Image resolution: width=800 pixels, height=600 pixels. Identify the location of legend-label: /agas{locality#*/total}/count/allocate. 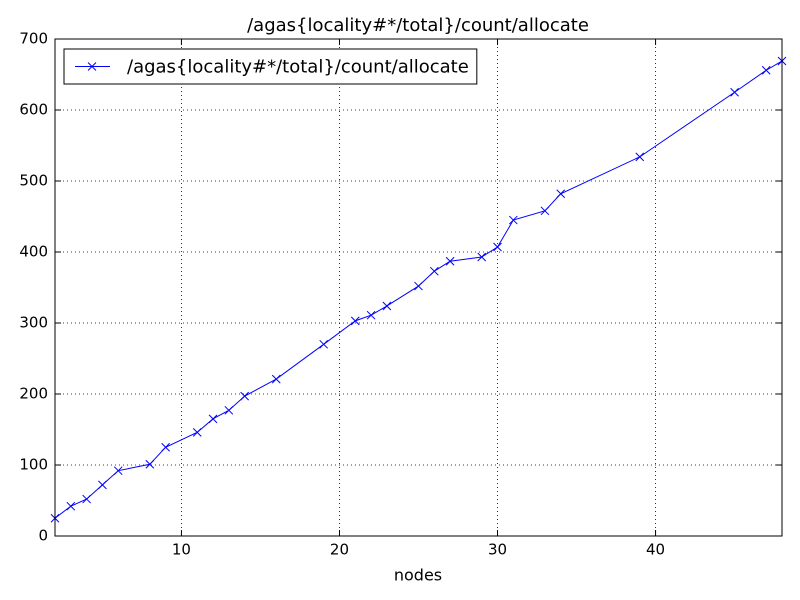
(298, 67).